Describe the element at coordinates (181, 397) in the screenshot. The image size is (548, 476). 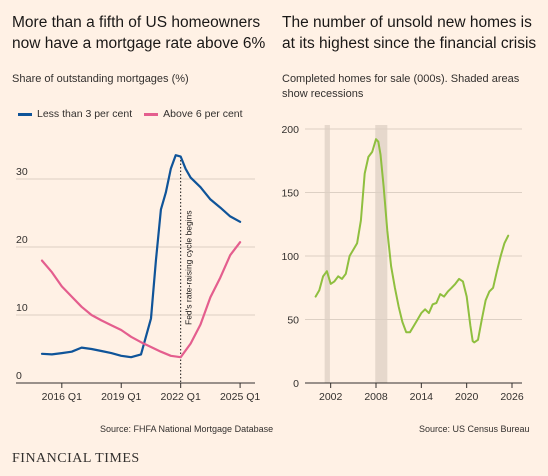
I see `left-x-tick-label: 2022 Q1` at that location.